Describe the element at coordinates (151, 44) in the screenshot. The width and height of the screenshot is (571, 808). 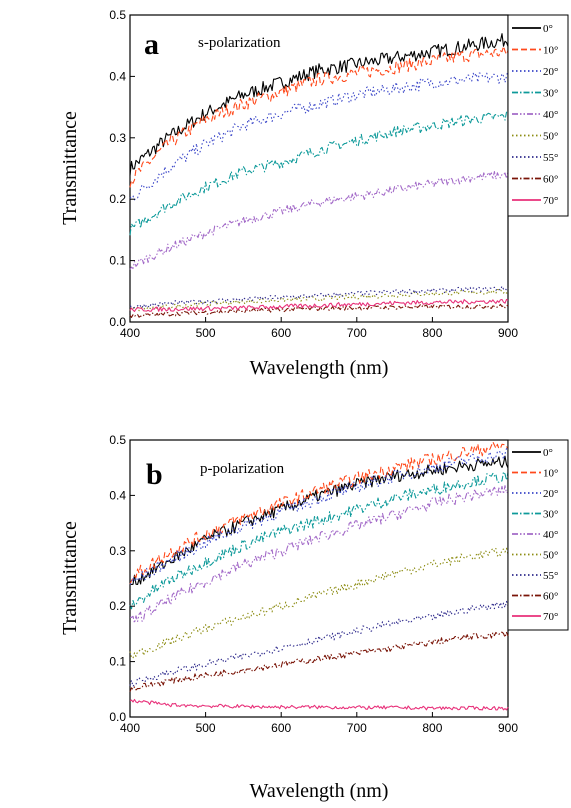
I see `panel-label: a` at that location.